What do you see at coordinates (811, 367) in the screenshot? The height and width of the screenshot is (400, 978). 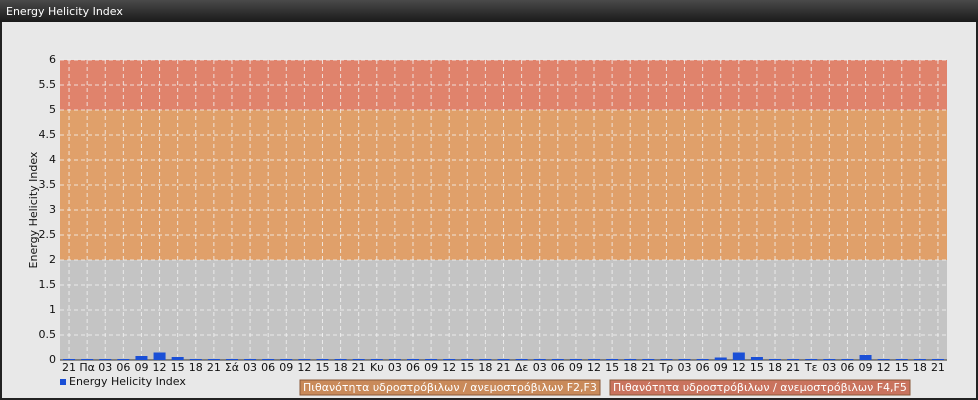 I see `x-tick-label: Τε` at bounding box center [811, 367].